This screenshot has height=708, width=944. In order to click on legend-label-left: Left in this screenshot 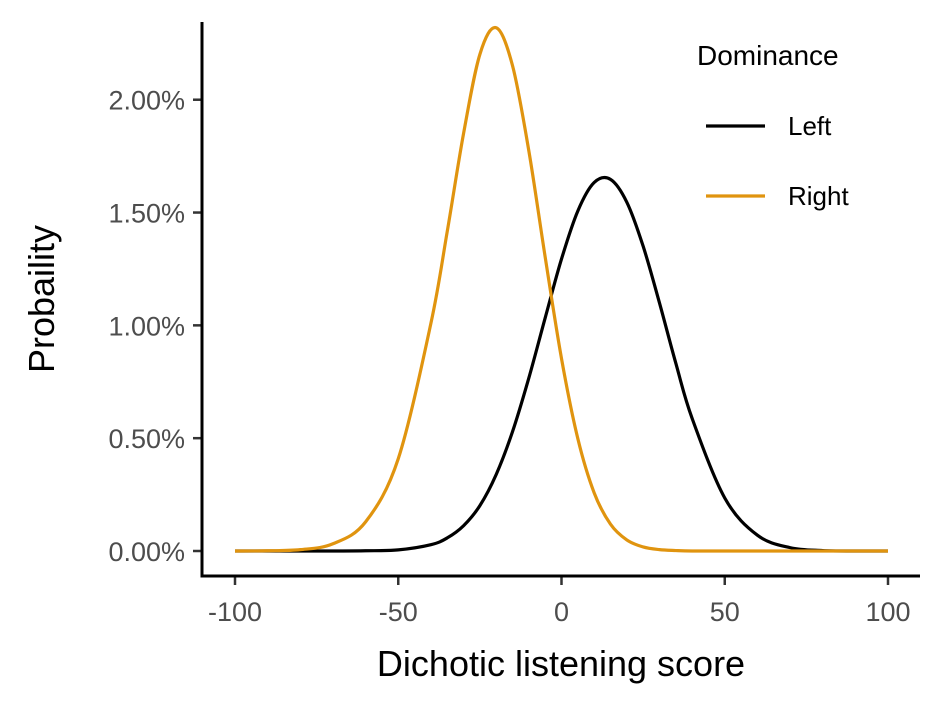, I will do `click(810, 126)`.